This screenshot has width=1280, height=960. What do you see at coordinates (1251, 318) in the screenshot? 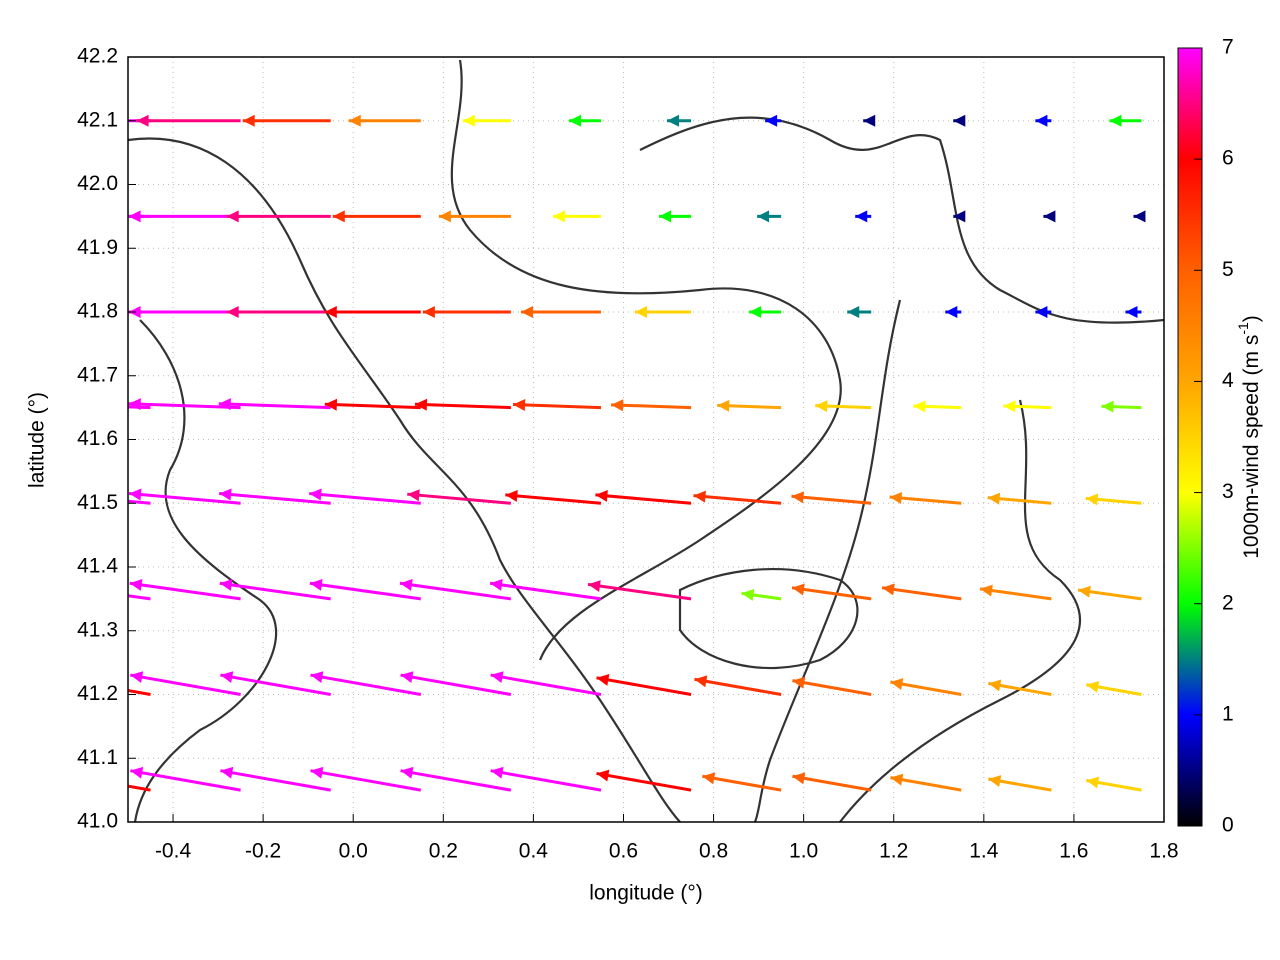
I see `colorbar-label-end: )` at bounding box center [1251, 318].